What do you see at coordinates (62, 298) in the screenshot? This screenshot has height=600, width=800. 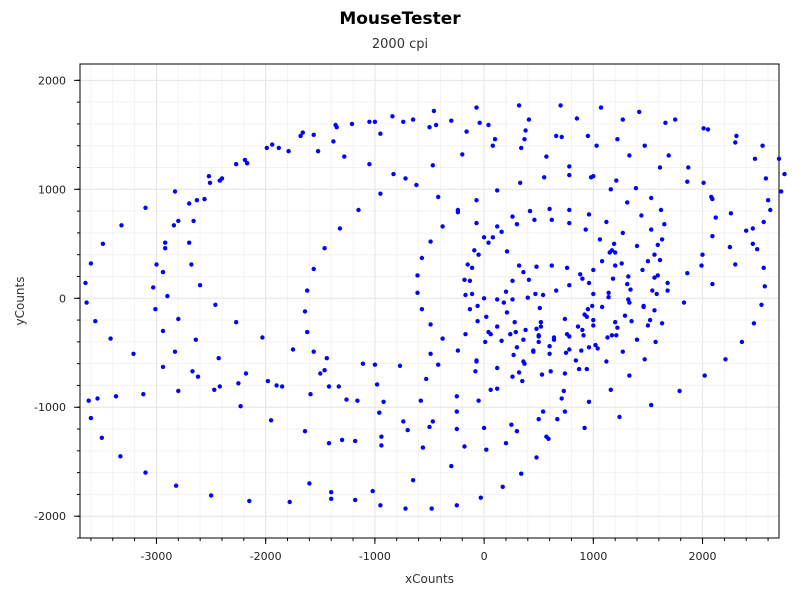 I see `y-tick-label: 0` at bounding box center [62, 298].